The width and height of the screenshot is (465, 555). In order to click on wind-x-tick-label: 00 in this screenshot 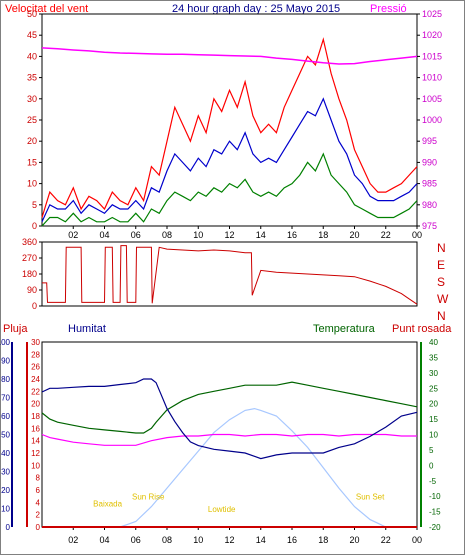, I will do `click(417, 235)`.